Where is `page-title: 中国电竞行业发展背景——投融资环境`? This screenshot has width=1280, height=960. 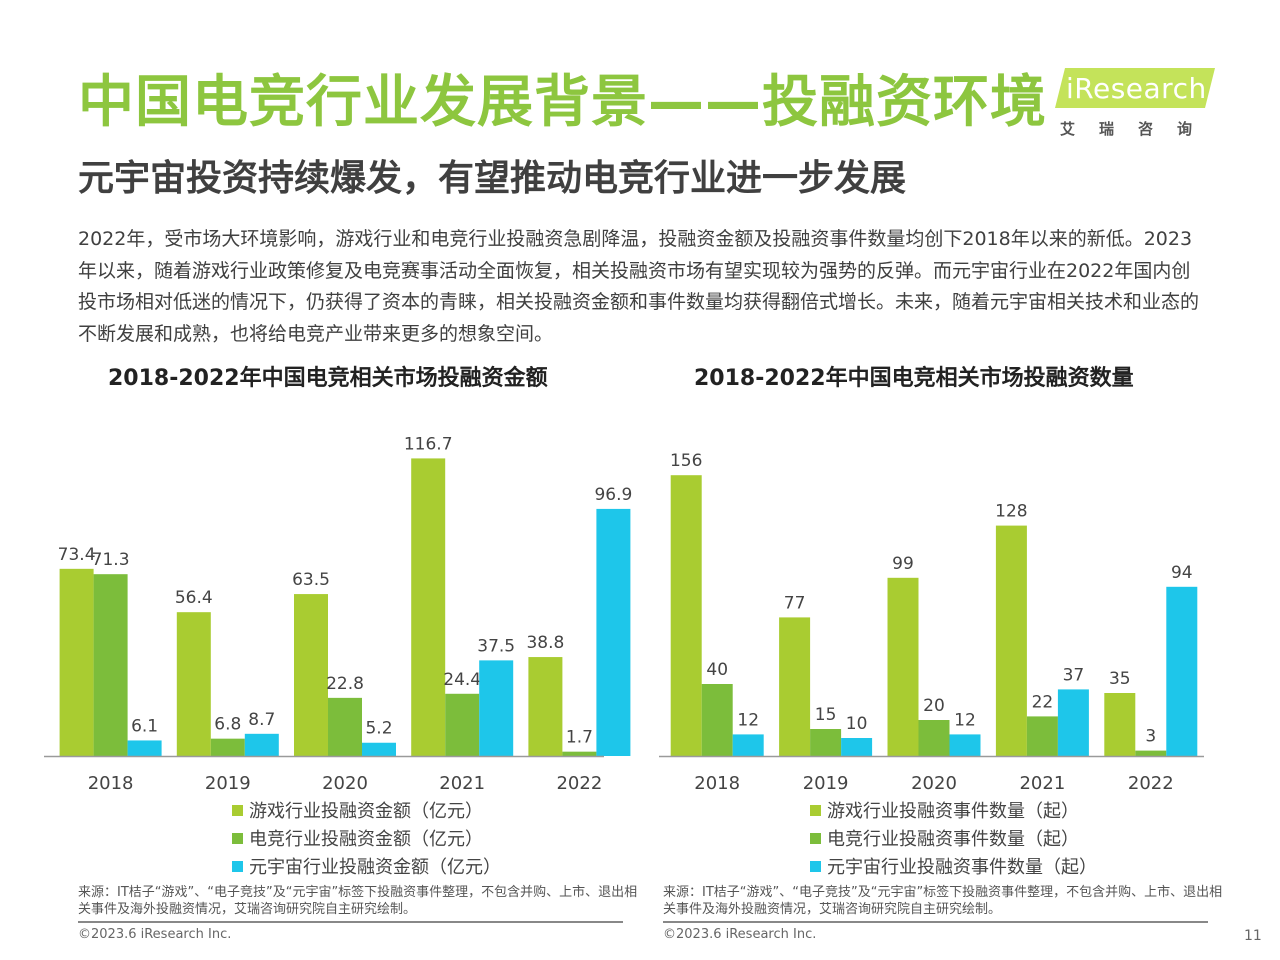 page-title: 中国电竞行业发展背景——投融资环境 is located at coordinates (562, 102).